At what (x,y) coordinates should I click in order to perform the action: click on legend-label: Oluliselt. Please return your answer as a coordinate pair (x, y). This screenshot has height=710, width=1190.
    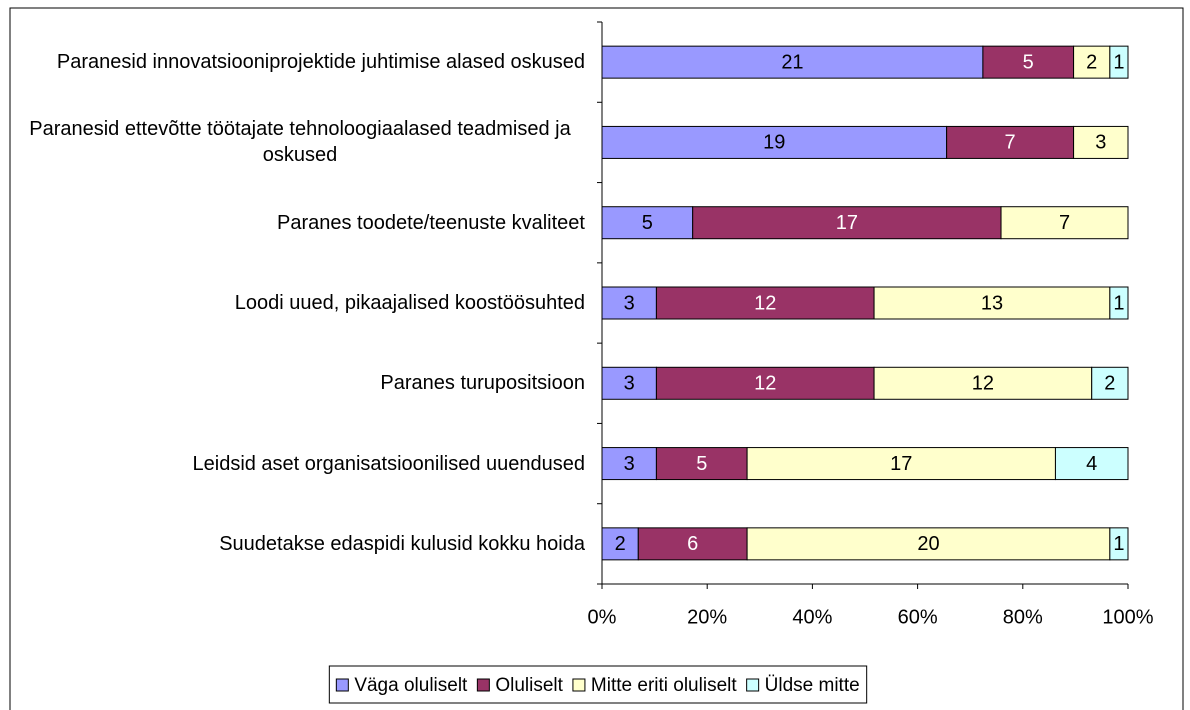
    Looking at the image, I should click on (529, 685).